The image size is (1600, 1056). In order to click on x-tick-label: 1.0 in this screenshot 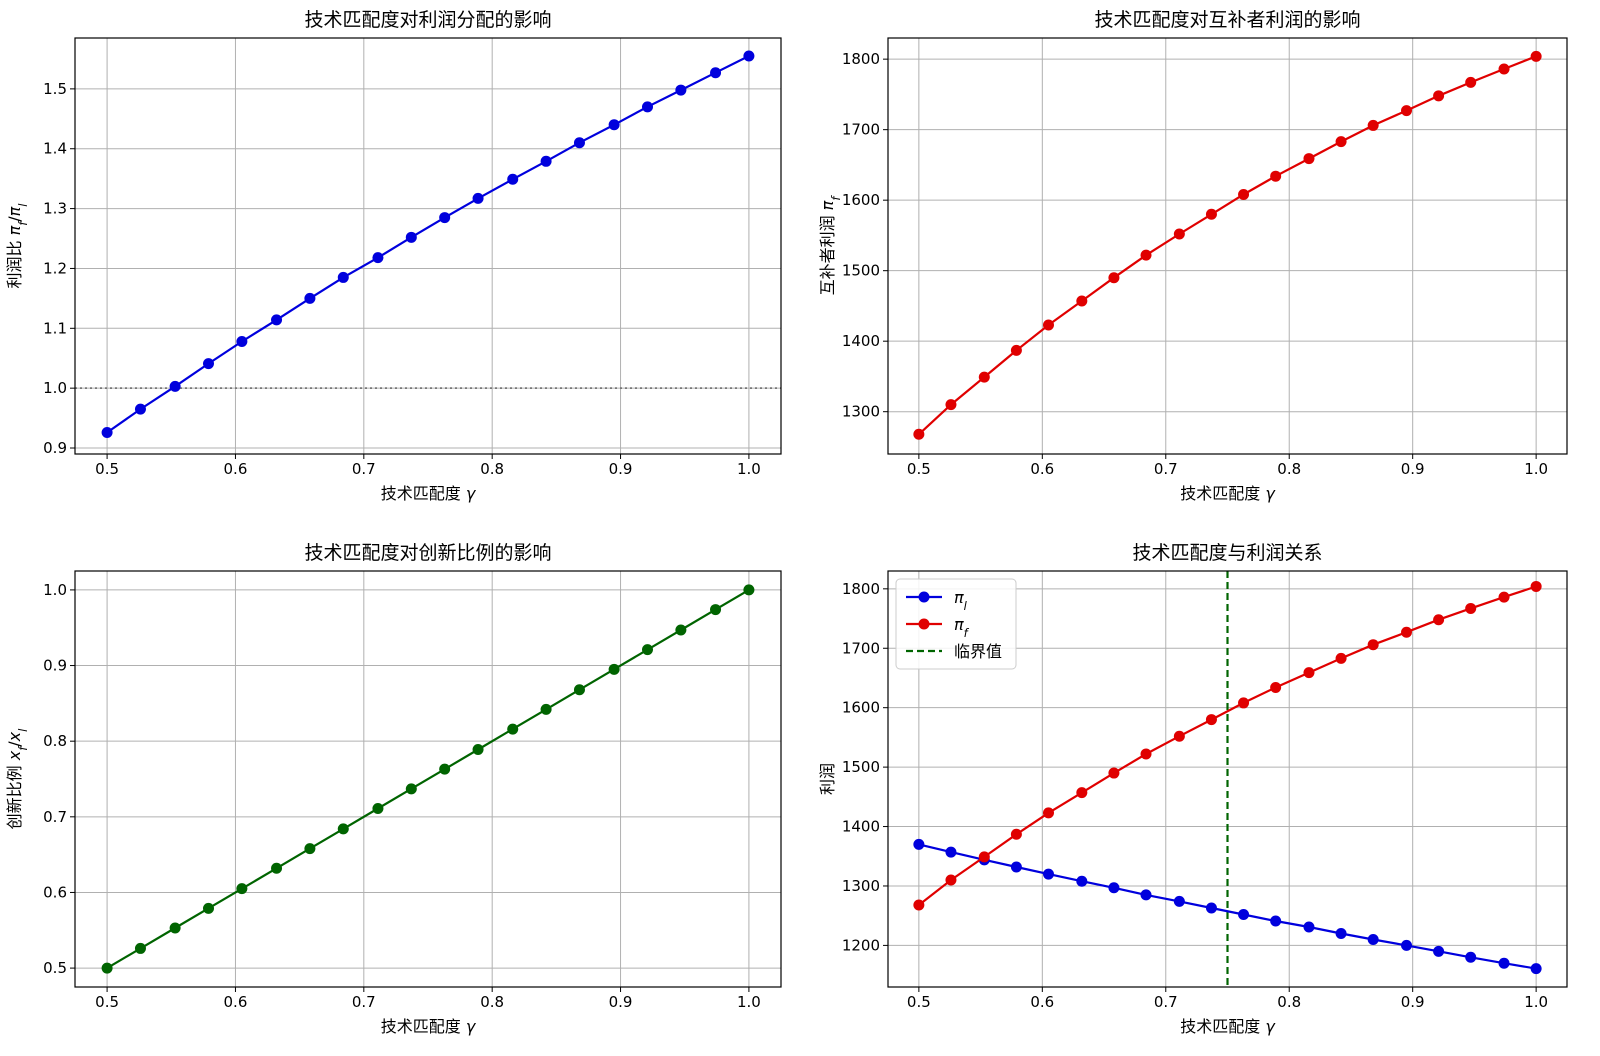, I will do `click(749, 469)`.